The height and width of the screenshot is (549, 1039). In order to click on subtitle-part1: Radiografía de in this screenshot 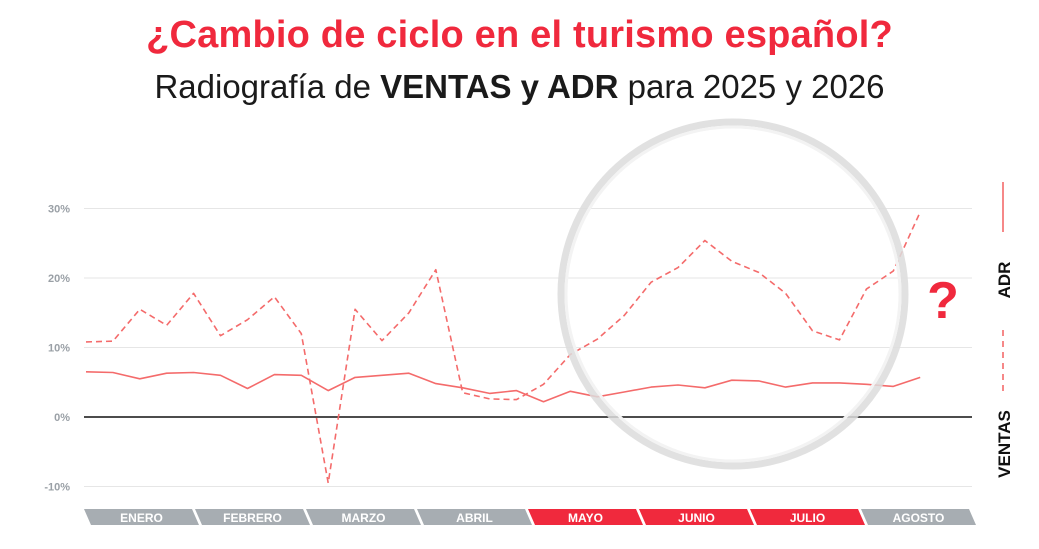, I will do `click(267, 86)`.